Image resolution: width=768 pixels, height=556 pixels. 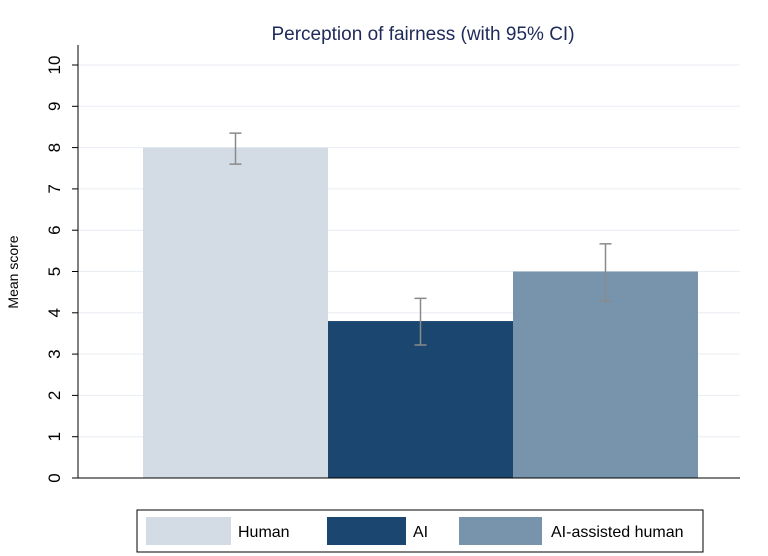 What do you see at coordinates (54, 353) in the screenshot?
I see `y-tick-label: 3` at bounding box center [54, 353].